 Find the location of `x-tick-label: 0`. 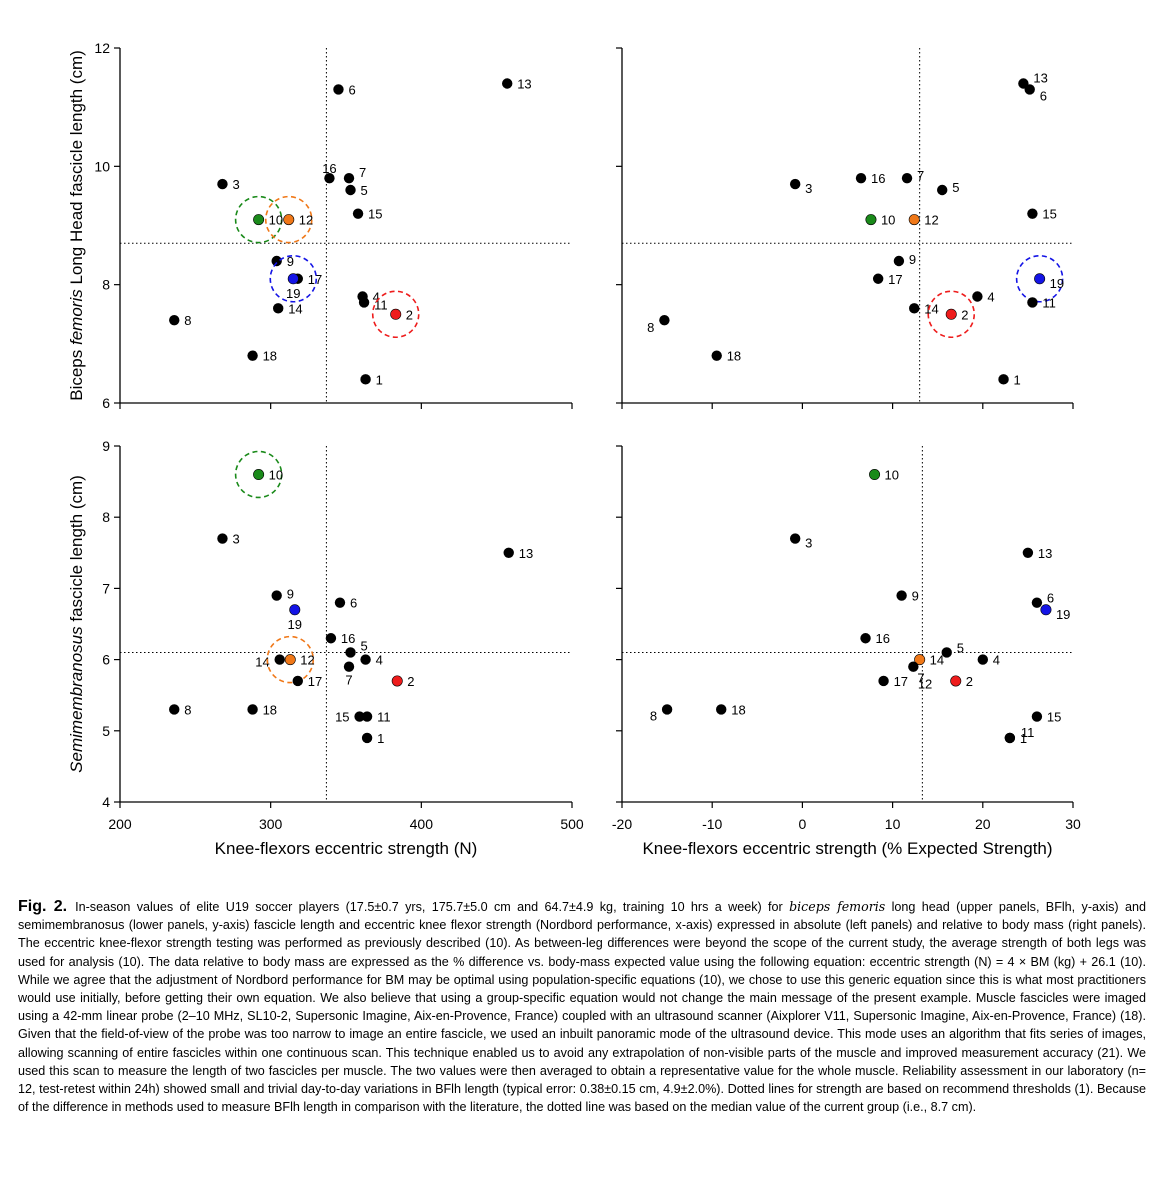

x-tick-label: 0 is located at coordinates (803, 824).